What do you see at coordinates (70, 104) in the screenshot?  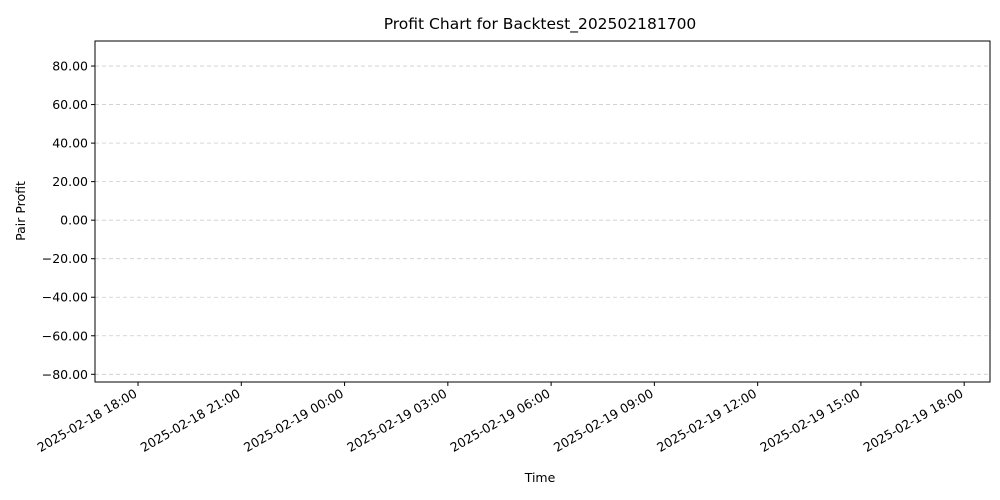 I see `y-tick-label: 60.00` at bounding box center [70, 104].